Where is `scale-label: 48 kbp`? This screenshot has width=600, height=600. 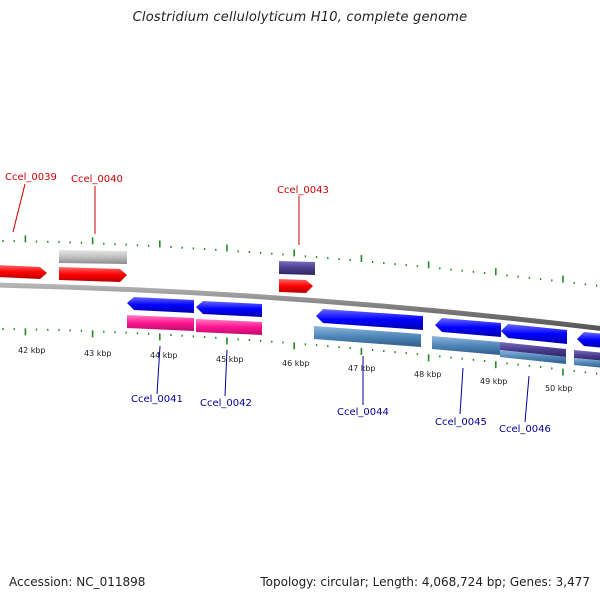
scale-label: 48 kbp is located at coordinates (428, 374).